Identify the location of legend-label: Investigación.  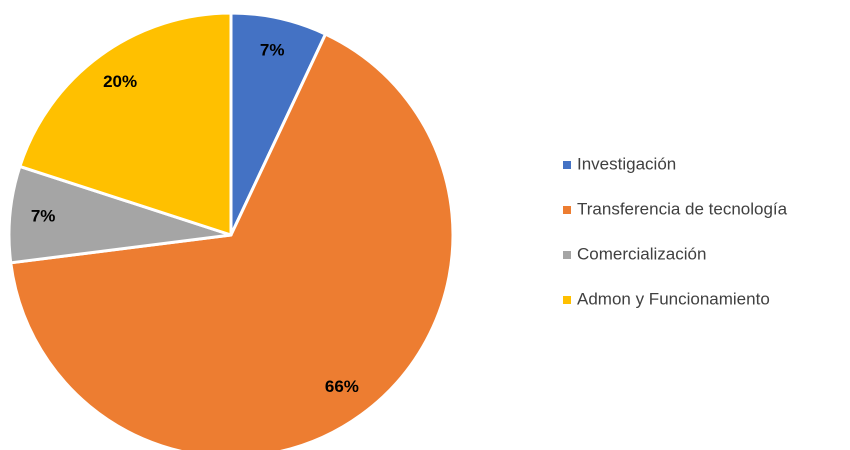
(626, 163).